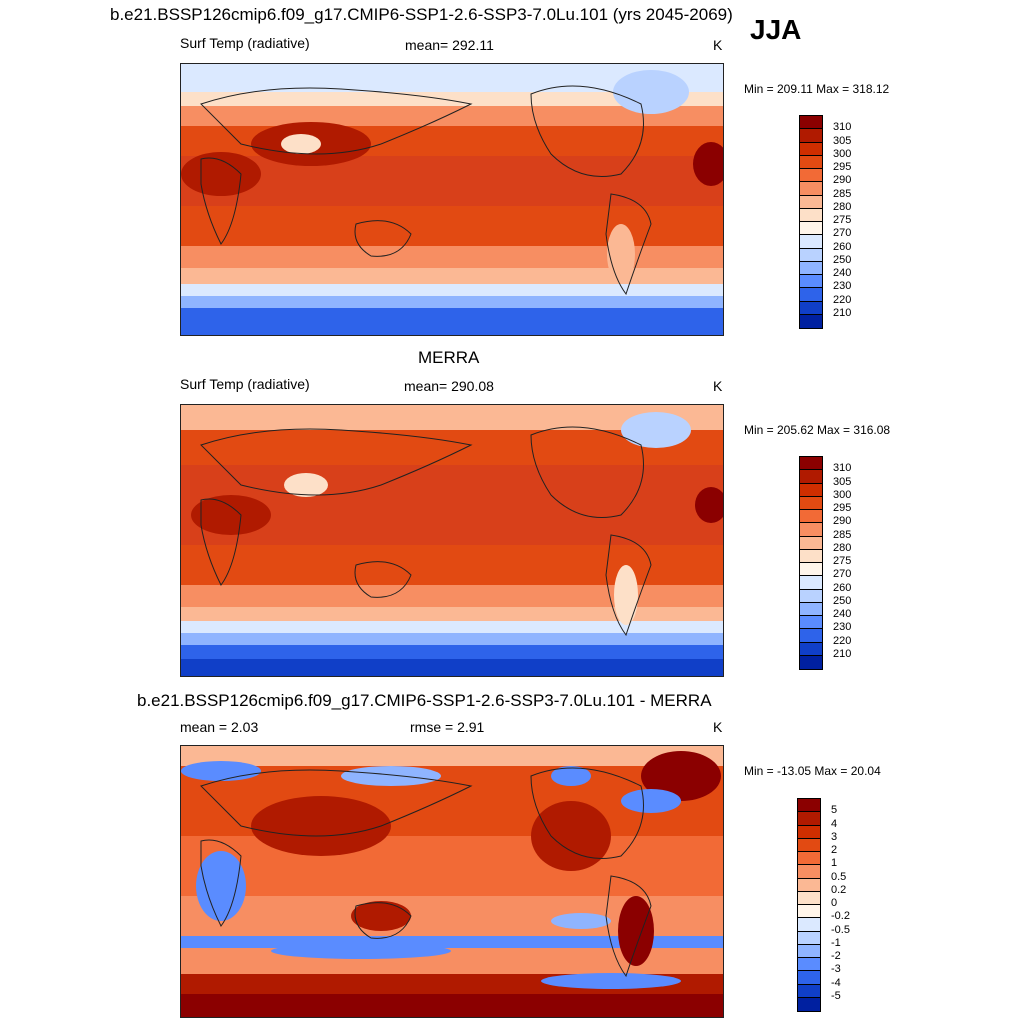  What do you see at coordinates (836, 982) in the screenshot?
I see `colorbar-tick-label: -4` at bounding box center [836, 982].